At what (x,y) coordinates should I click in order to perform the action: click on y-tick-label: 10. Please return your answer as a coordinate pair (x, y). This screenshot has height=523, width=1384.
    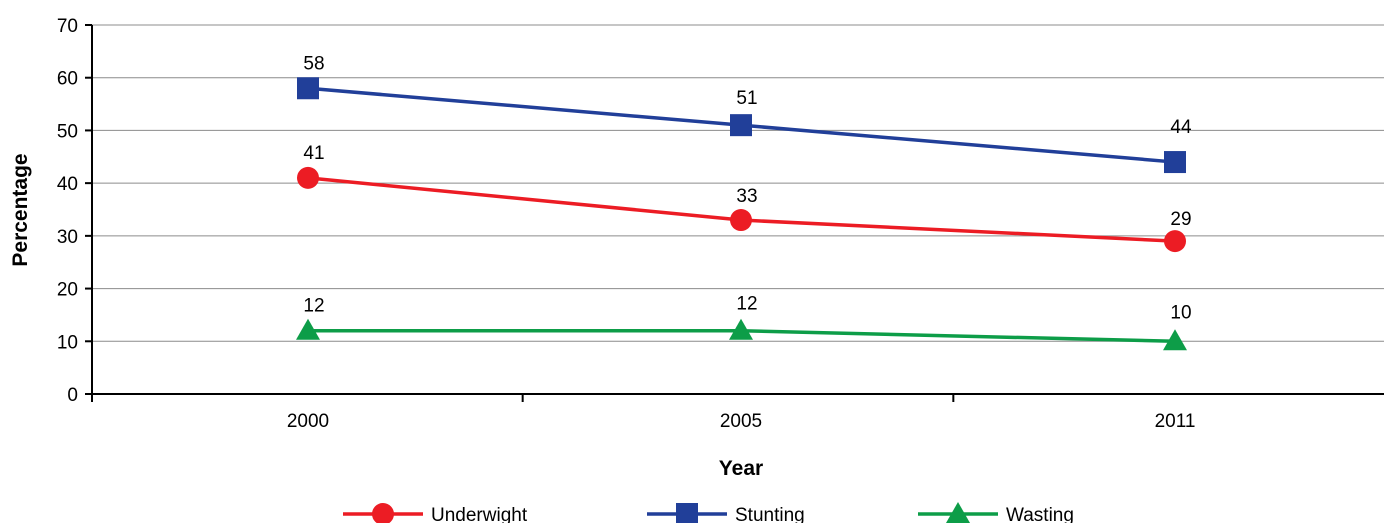
    Looking at the image, I should click on (67, 342).